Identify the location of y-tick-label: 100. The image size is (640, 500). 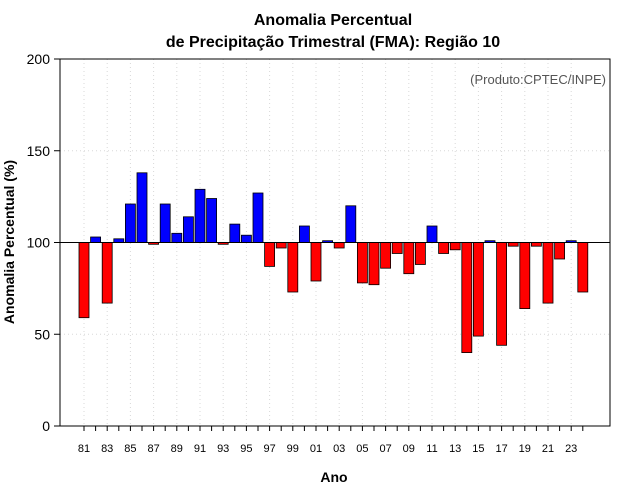
(39, 243).